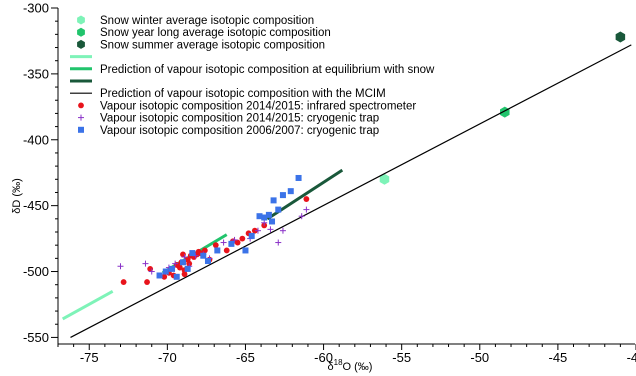  I want to click on y-tick-label: -500, so click(36, 271).